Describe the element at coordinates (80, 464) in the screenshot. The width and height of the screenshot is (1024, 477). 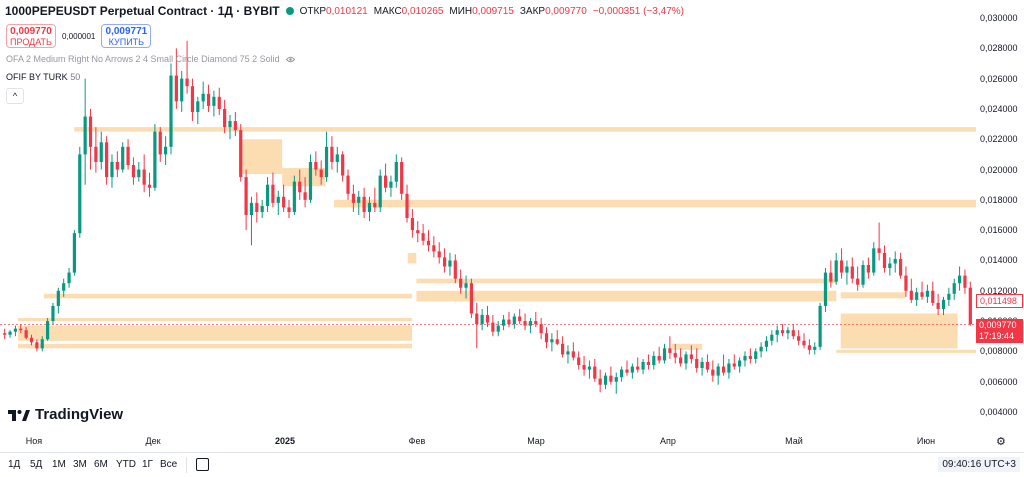
I see `range-3m: 3М` at that location.